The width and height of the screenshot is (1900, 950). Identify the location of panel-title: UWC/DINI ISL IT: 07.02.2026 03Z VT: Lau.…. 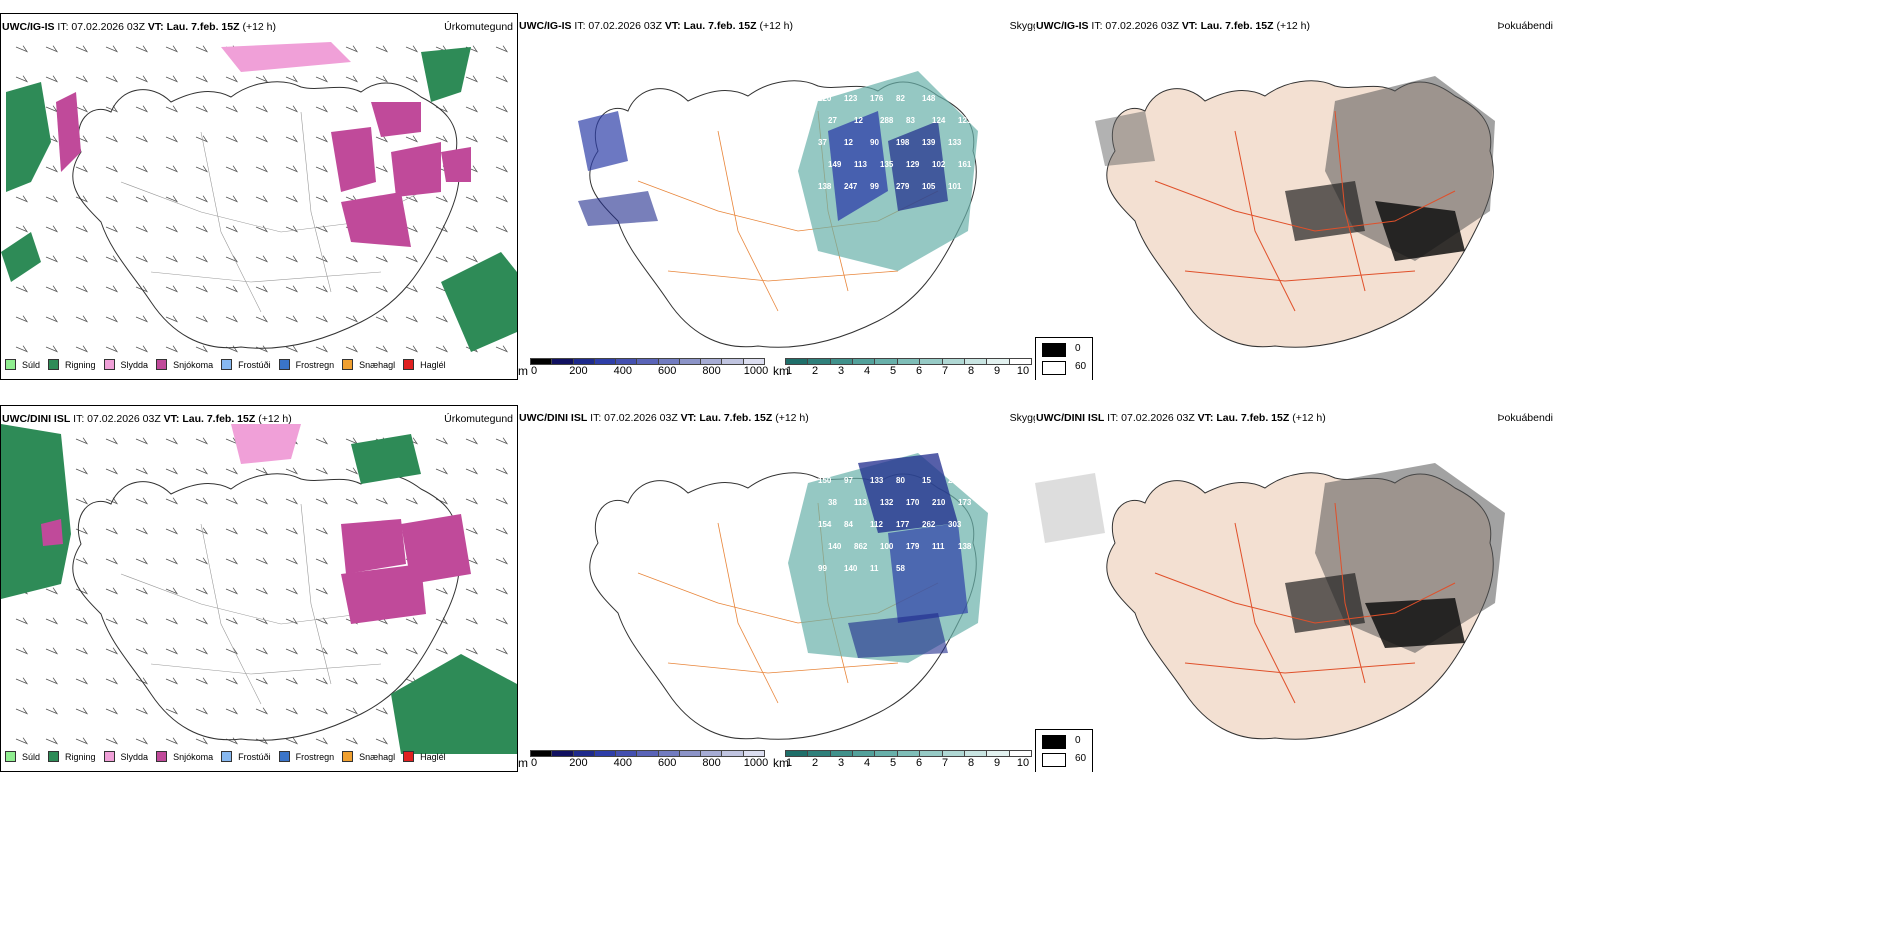
(147, 419).